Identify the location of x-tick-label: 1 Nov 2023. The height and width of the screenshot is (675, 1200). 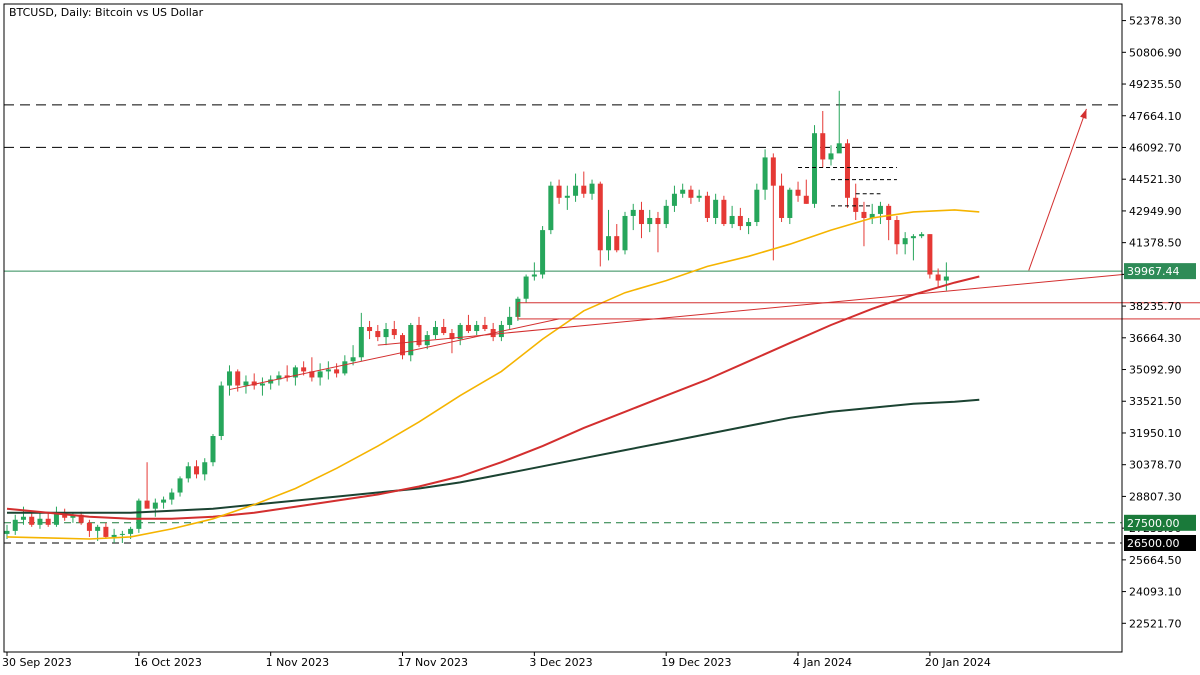
(297, 662).